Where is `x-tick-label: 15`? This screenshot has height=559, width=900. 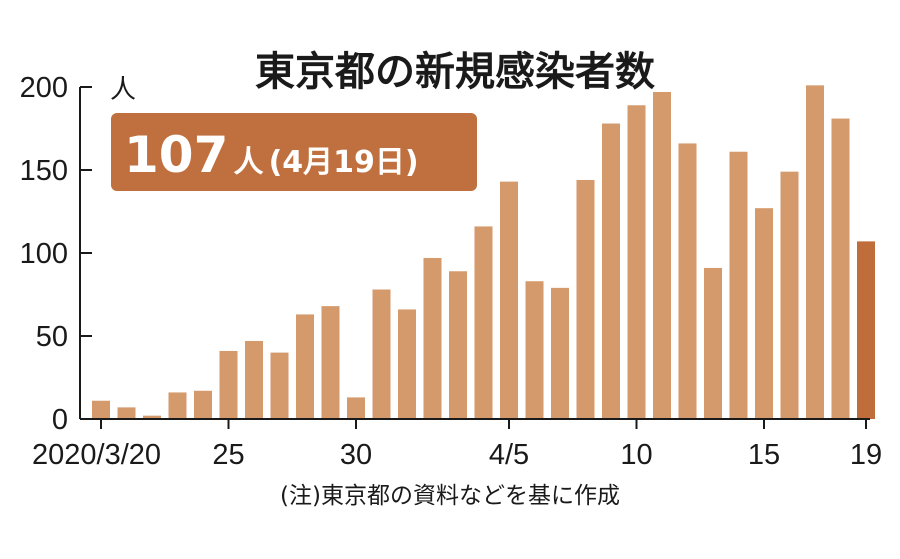 x-tick-label: 15 is located at coordinates (764, 455).